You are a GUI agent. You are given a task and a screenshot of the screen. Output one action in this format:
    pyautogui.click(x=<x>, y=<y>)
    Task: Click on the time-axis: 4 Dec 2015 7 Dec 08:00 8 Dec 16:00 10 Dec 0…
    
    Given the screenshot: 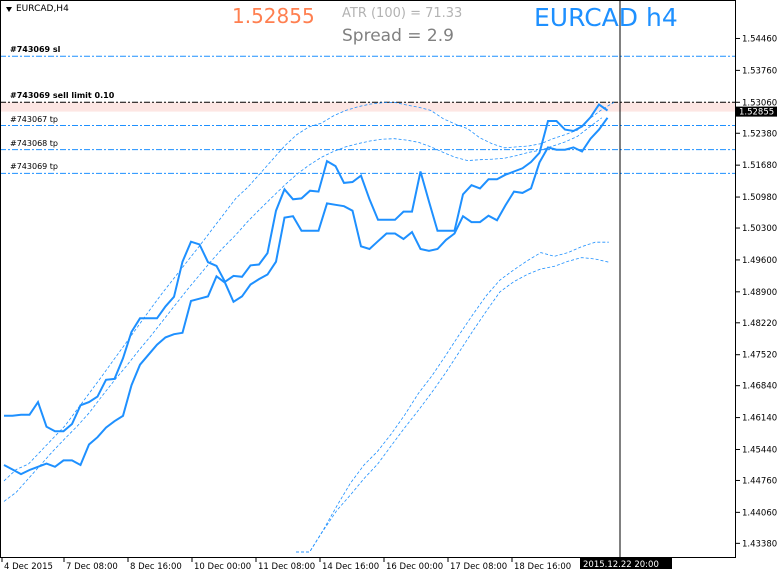 What is the action you would take?
    pyautogui.click(x=286, y=565)
    